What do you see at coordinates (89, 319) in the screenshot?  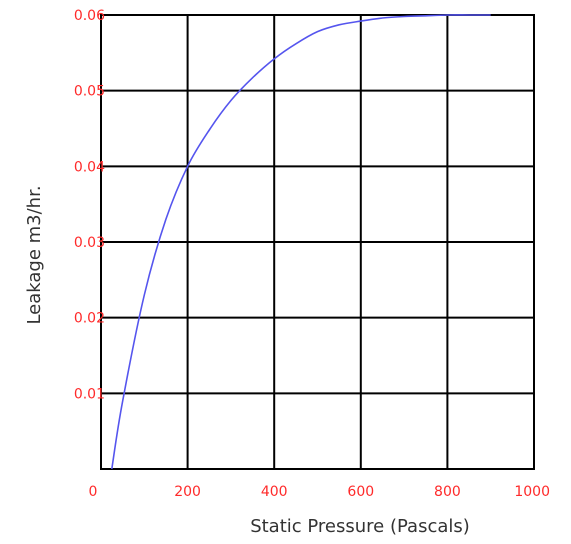 I see `y-tick-label: 0.02` at bounding box center [89, 319].